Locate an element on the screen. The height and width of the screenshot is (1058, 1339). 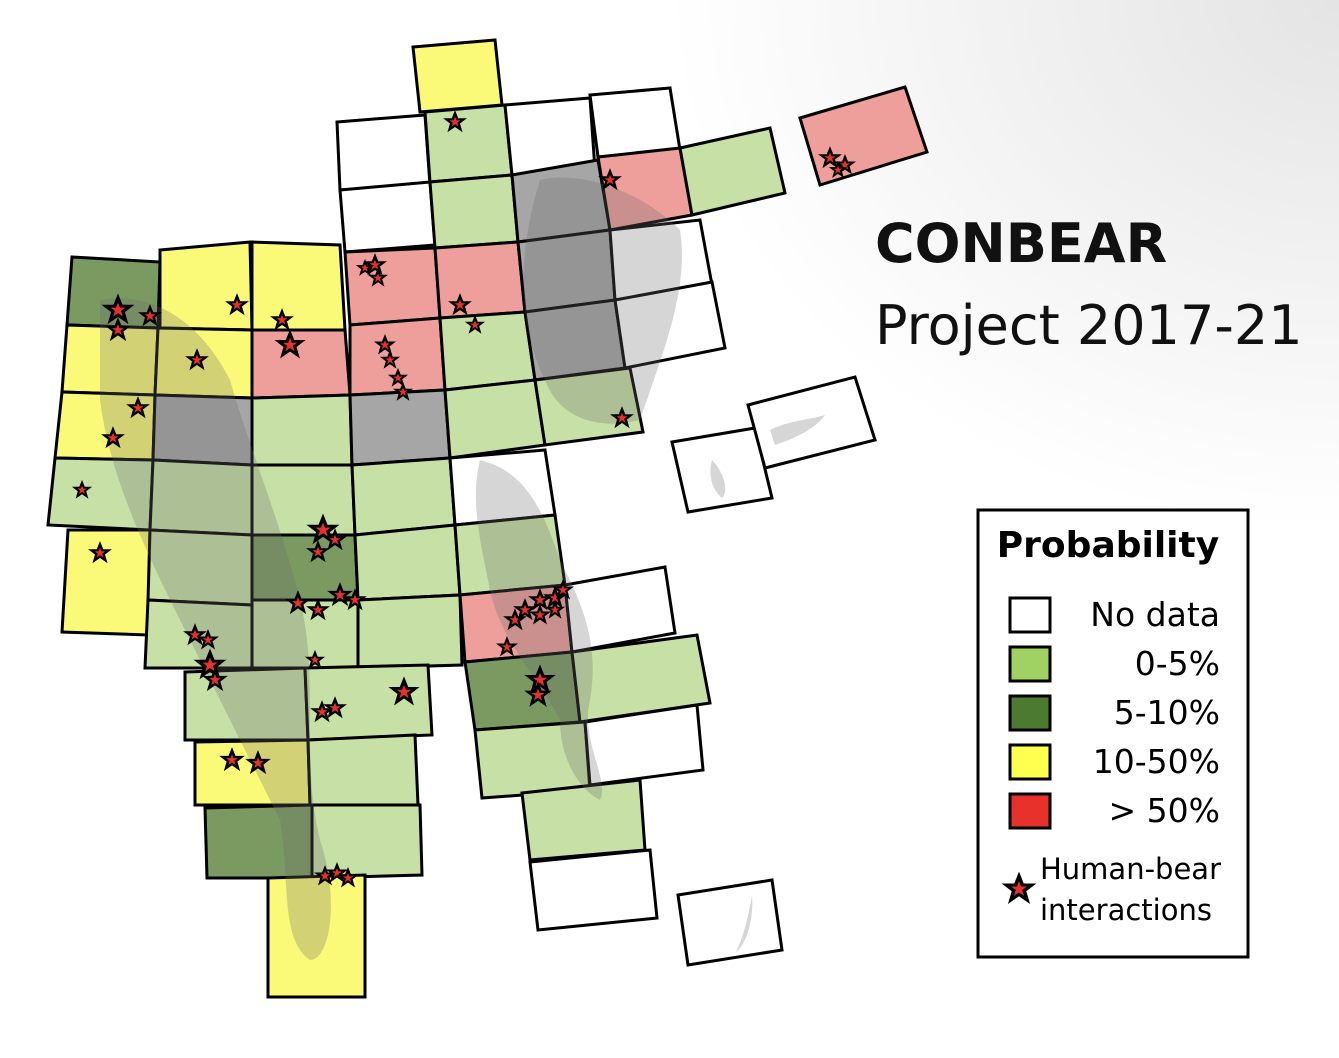
legend-label: 5-10% is located at coordinates (1167, 712).